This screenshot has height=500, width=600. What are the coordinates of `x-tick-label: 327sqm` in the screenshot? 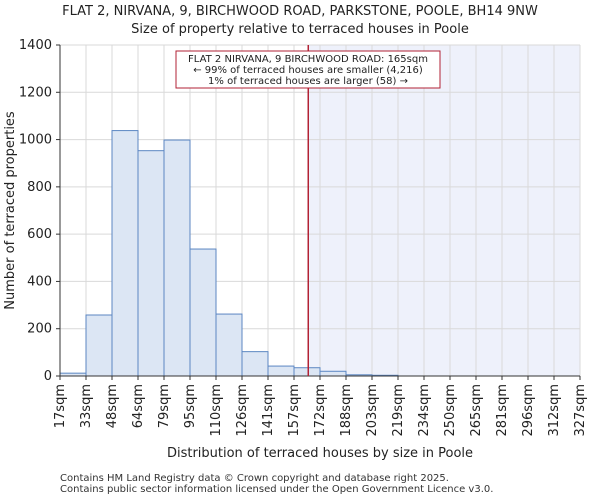 It's located at (580, 410).